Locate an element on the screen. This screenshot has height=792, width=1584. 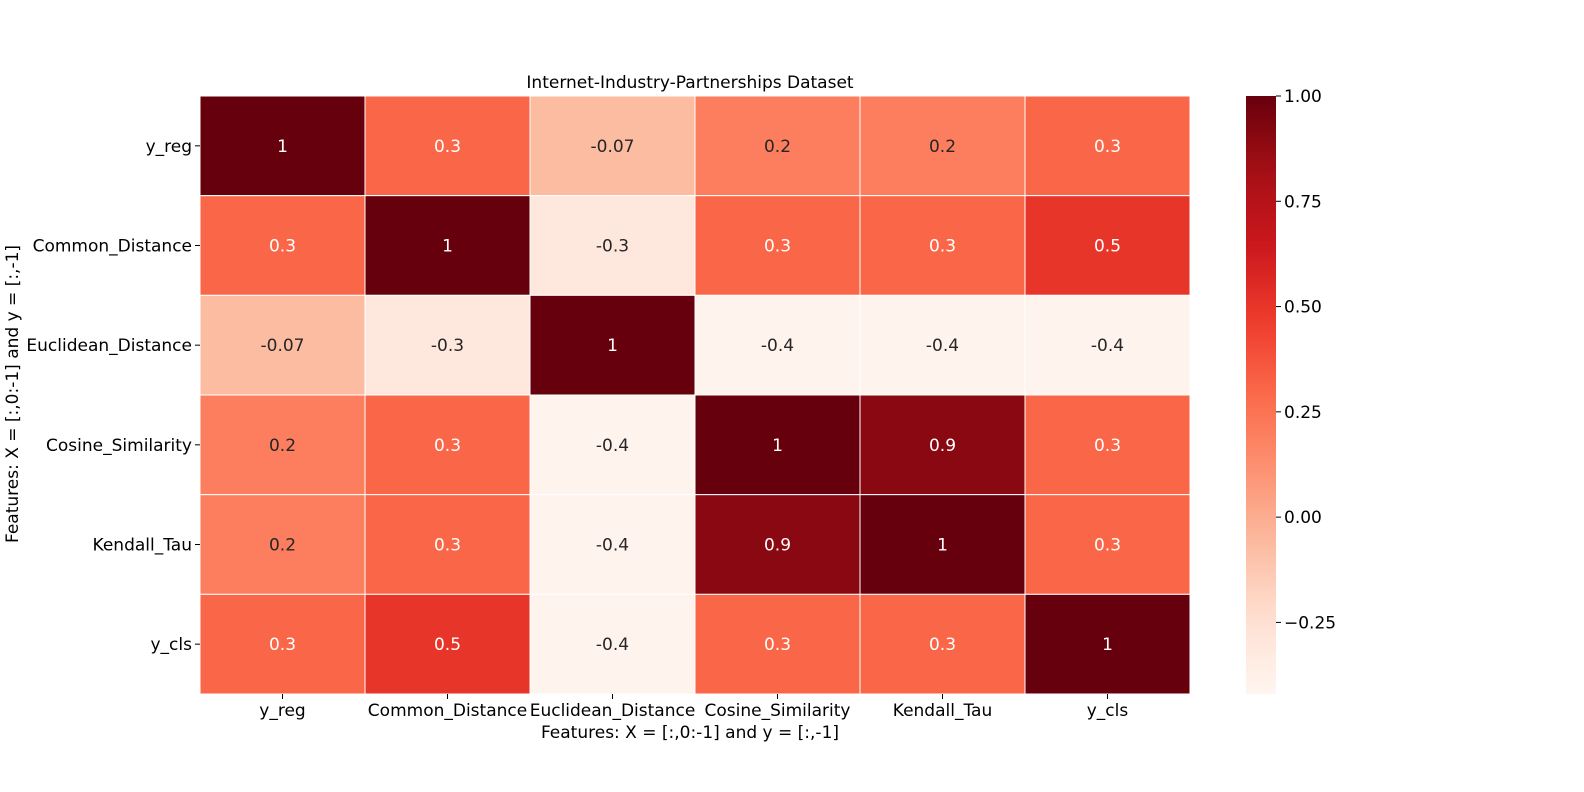
x-axis-label: Features: X = [:,0:-1] and y = [:,-1] is located at coordinates (690, 733).